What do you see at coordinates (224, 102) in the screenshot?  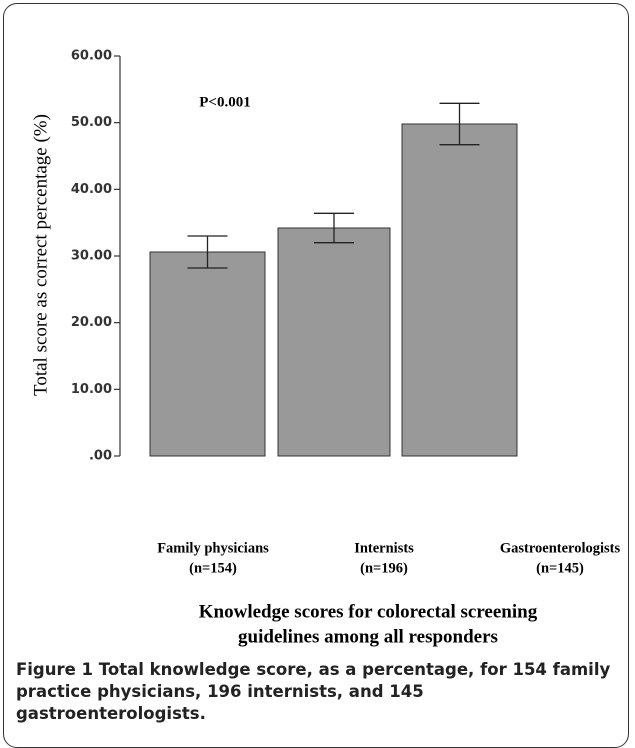 I see `annotation: P<0.001` at bounding box center [224, 102].